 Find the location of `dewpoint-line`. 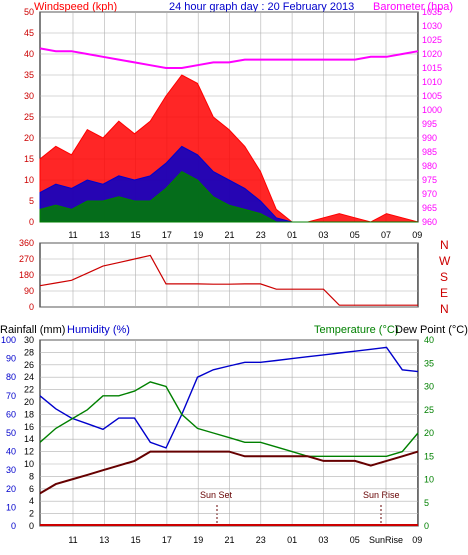

dewpoint-line is located at coordinates (229, 472).